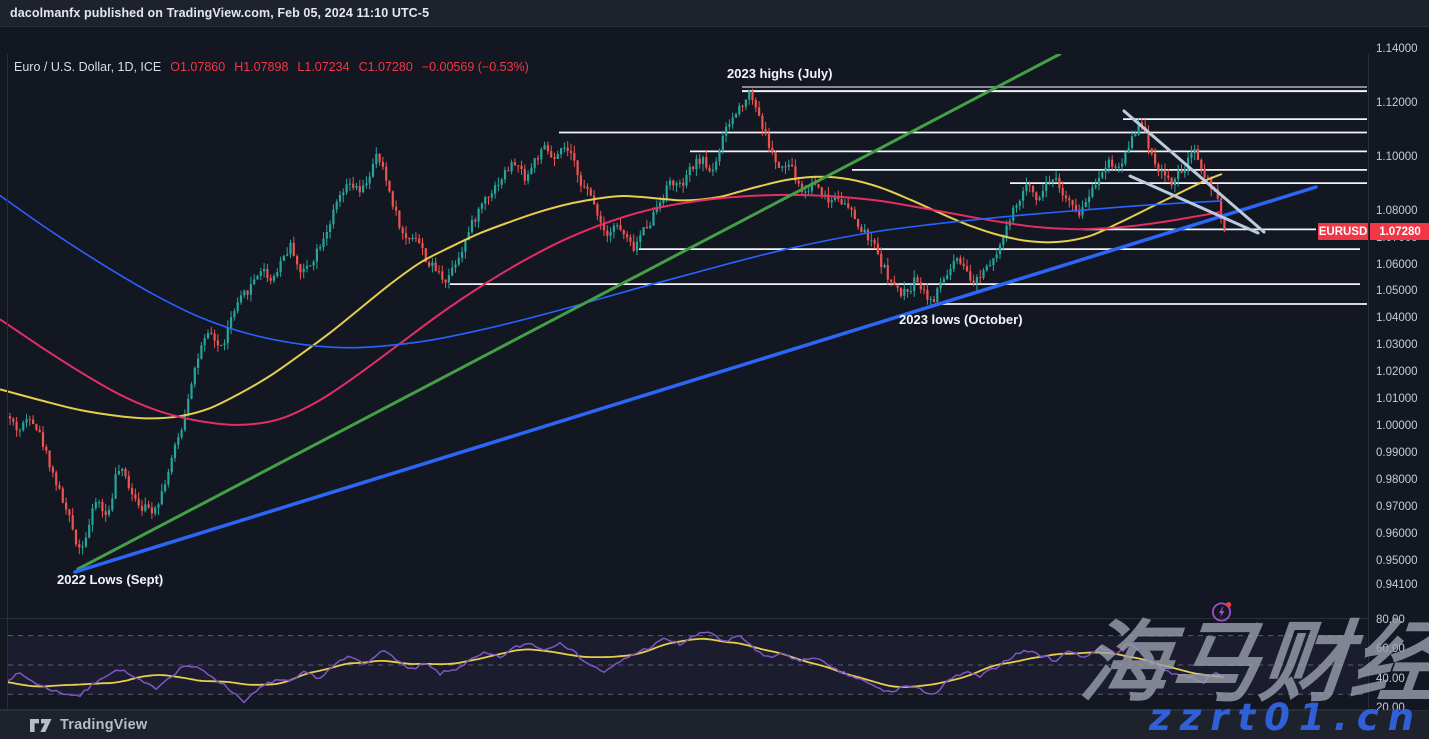 Image resolution: width=1429 pixels, height=739 pixels. Describe the element at coordinates (1390, 620) in the screenshot. I see `rsi-tick-80.00: 80.00` at that location.